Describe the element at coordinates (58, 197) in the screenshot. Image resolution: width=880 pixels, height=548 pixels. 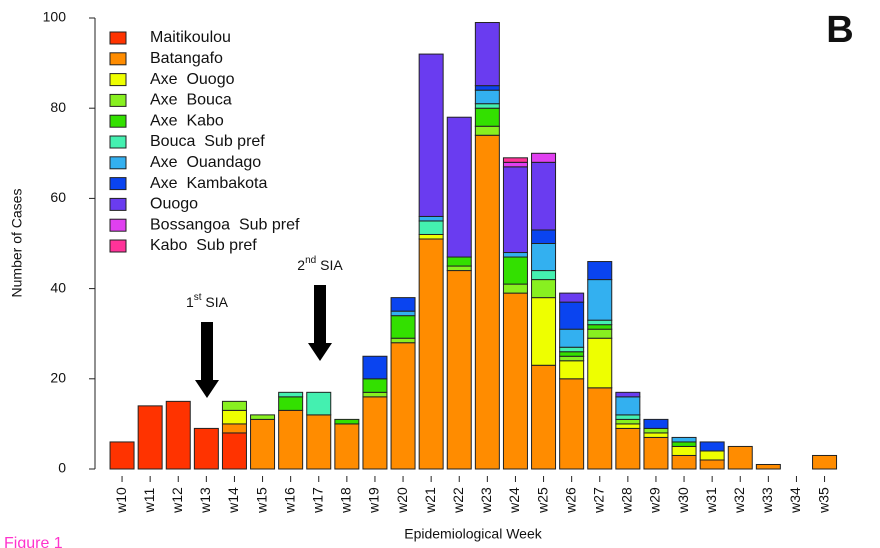
I see `y-tick-label: 60` at that location.